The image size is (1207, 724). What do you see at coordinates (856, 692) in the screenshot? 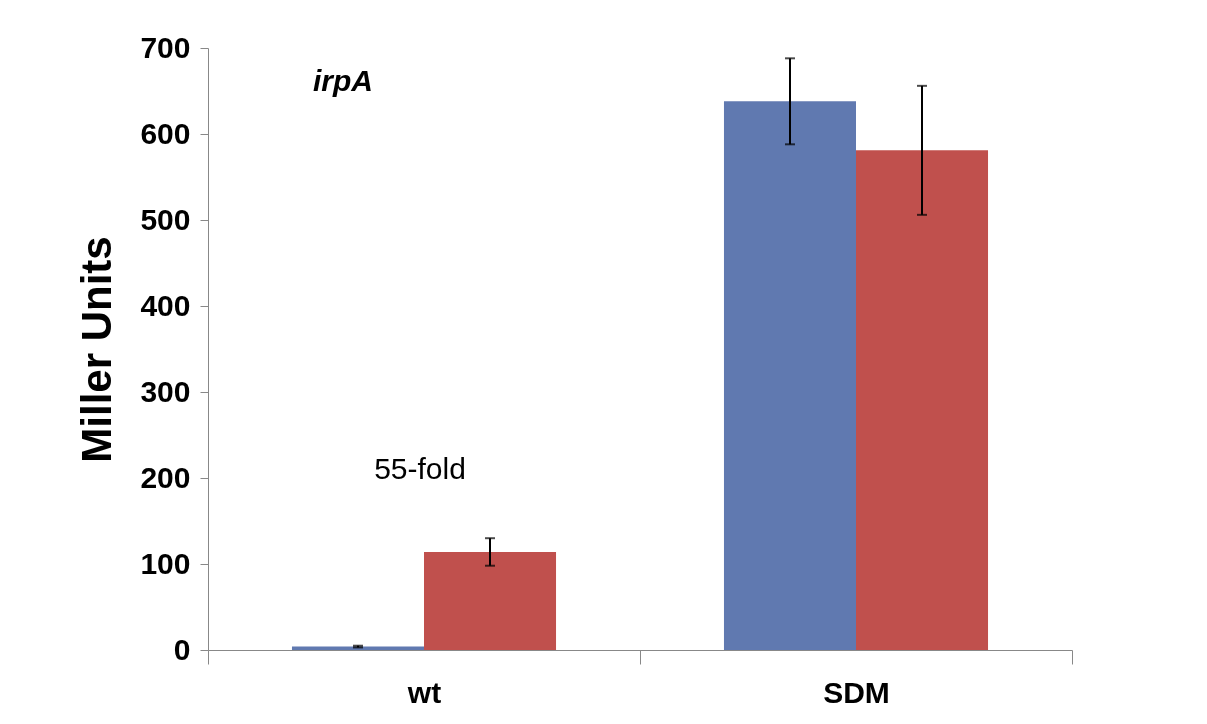
I see `x-tick-label: SDM` at bounding box center [856, 692].